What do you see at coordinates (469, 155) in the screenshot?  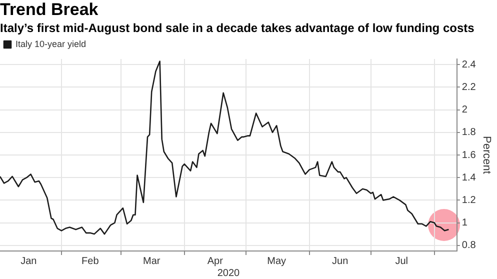 I see `y-tick-label: 1.6` at bounding box center [469, 155].